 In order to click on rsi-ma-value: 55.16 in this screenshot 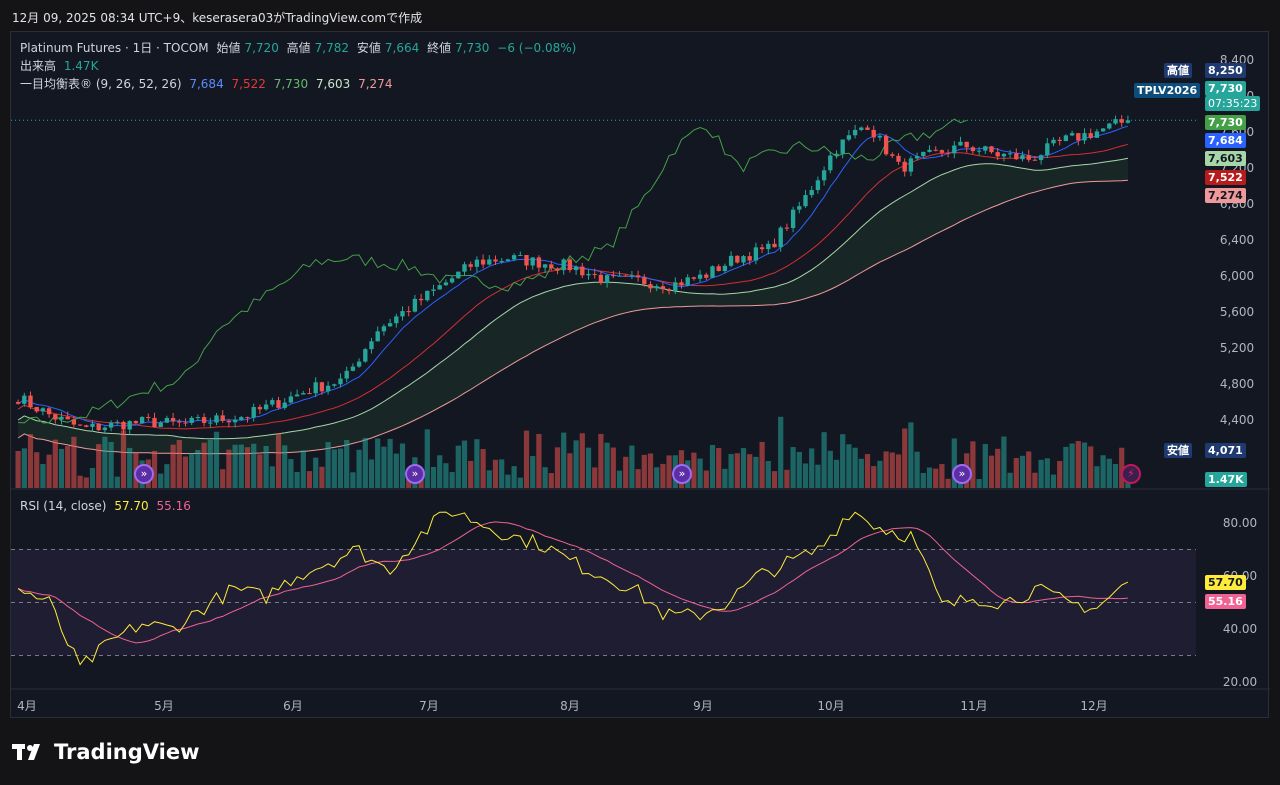, I will do `click(173, 506)`.